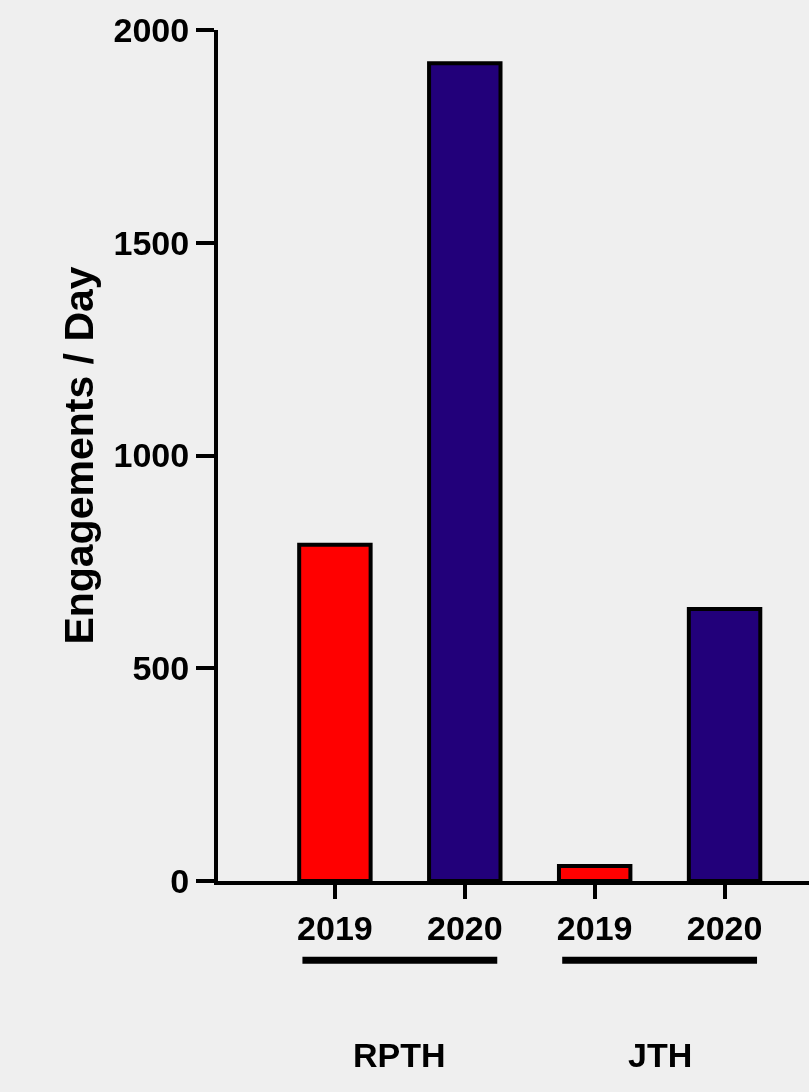  What do you see at coordinates (151, 455) in the screenshot?
I see `y-tick-label: 1000` at bounding box center [151, 455].